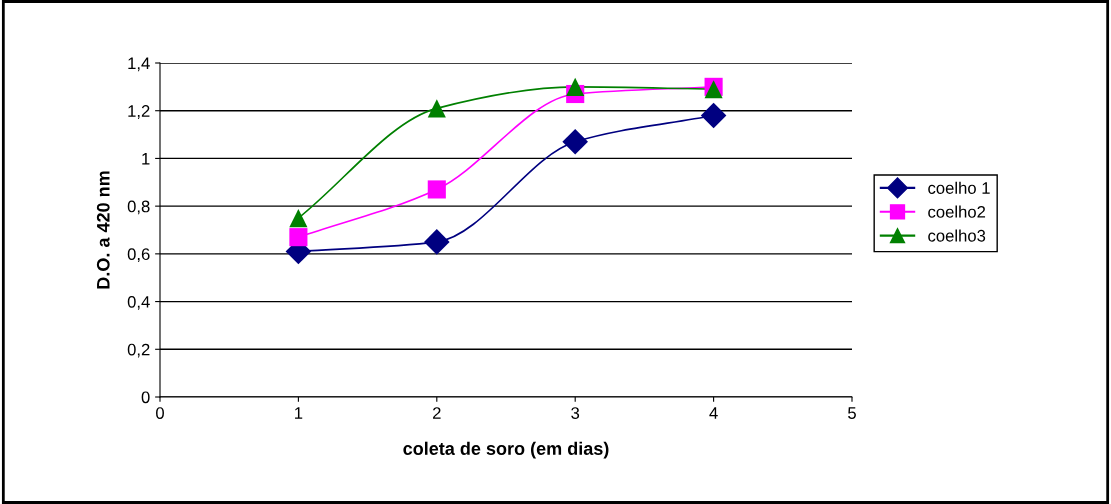  Describe the element at coordinates (138, 350) in the screenshot. I see `y-tick-label: 0,2` at that location.